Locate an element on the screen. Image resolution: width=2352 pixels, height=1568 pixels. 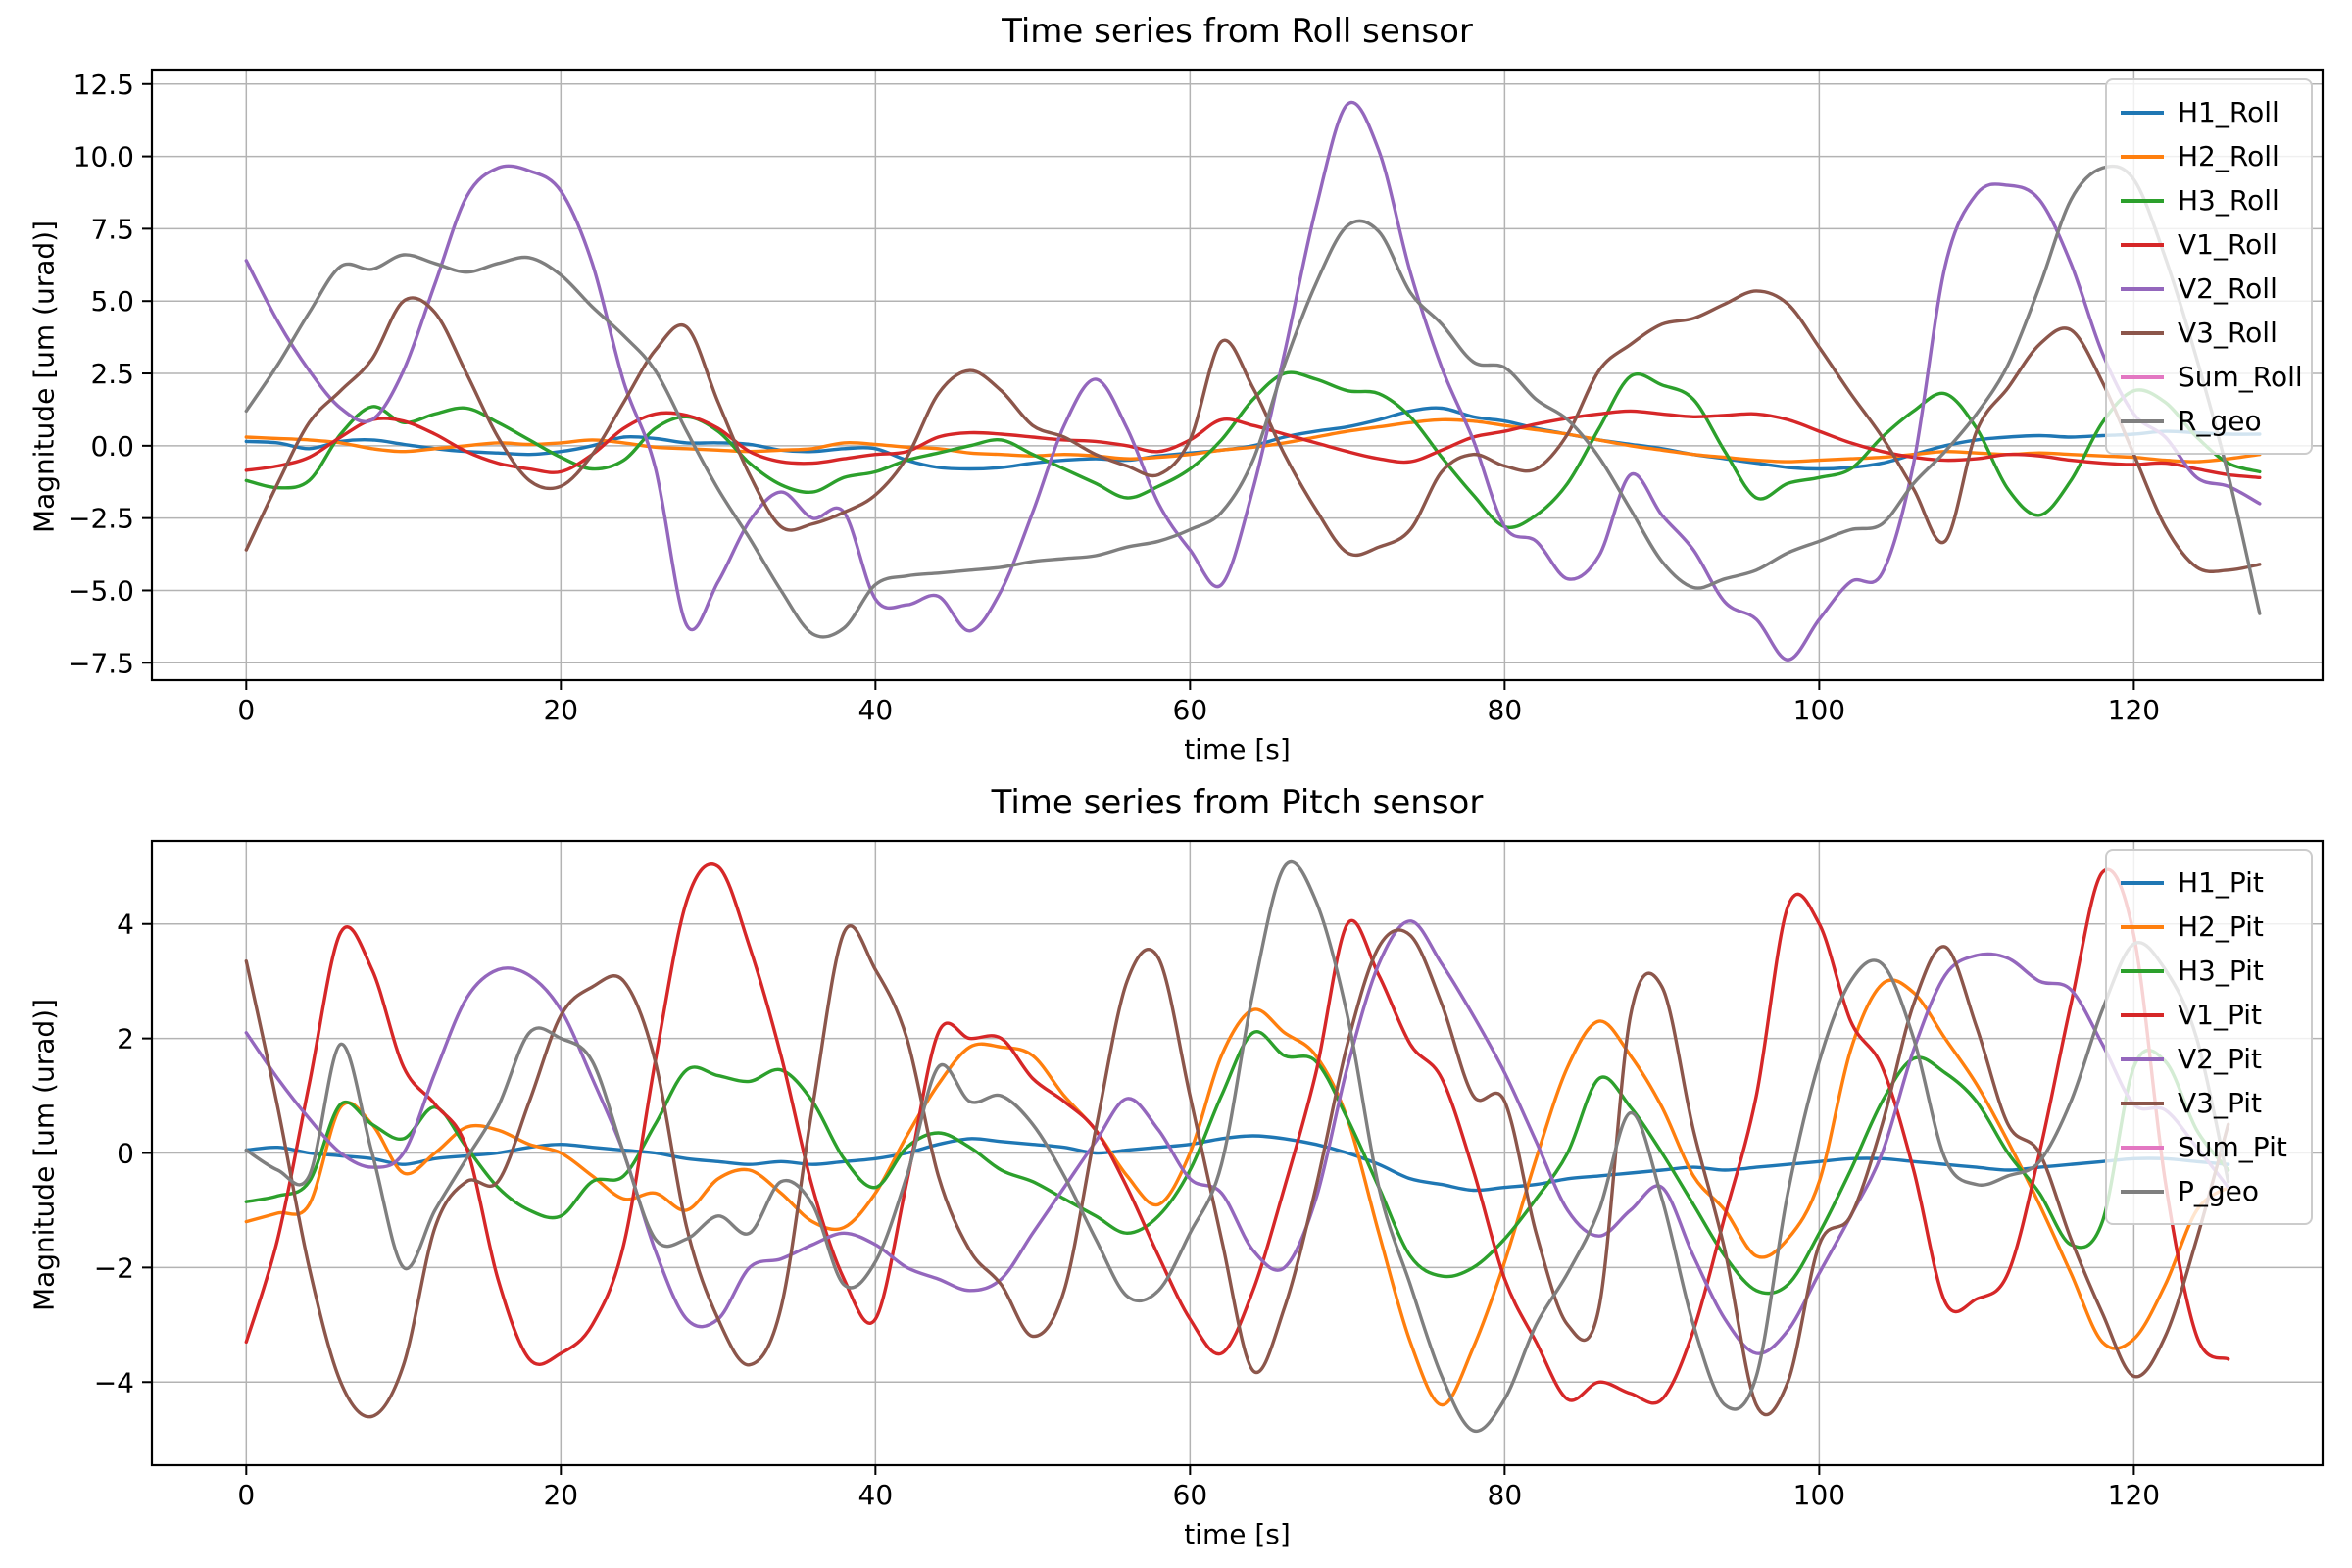
y-tick-label: 12.5 is located at coordinates (104, 85).